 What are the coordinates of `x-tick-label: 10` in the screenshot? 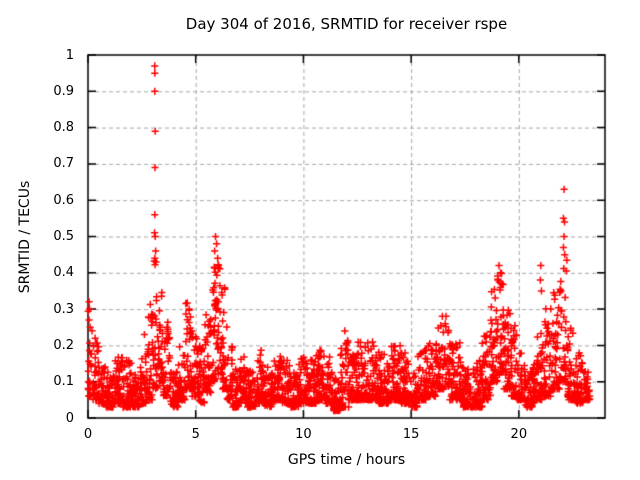 It's located at (303, 434).